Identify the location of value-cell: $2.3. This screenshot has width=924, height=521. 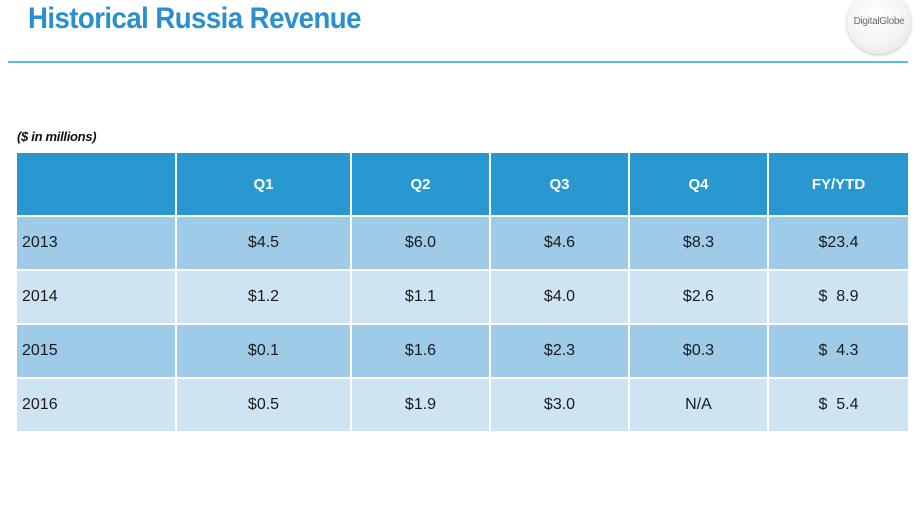
(559, 351).